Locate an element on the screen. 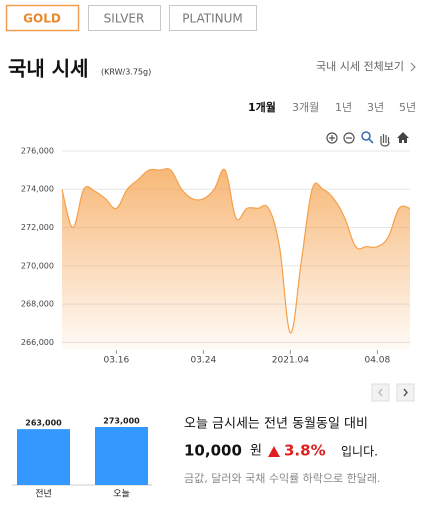 The height and width of the screenshot is (524, 430). tab-label: PLATINUM is located at coordinates (212, 19).